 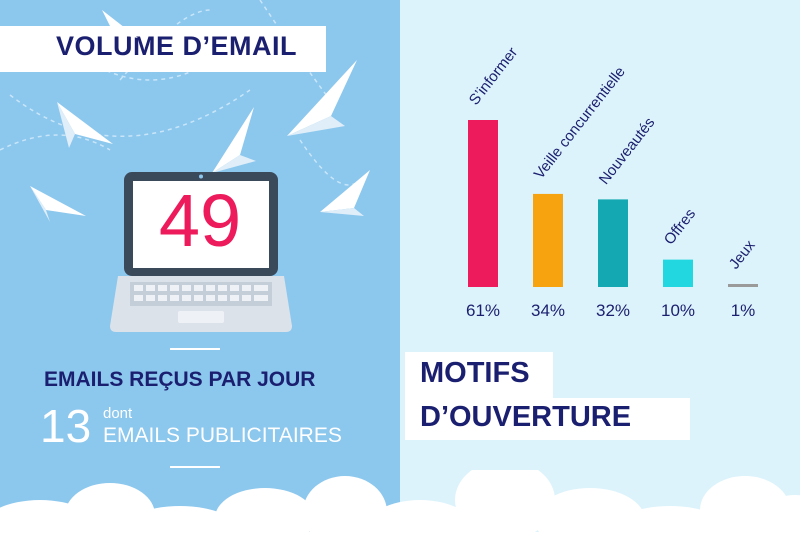 What do you see at coordinates (66, 426) in the screenshot?
I see `promo-emails-number: 13` at bounding box center [66, 426].